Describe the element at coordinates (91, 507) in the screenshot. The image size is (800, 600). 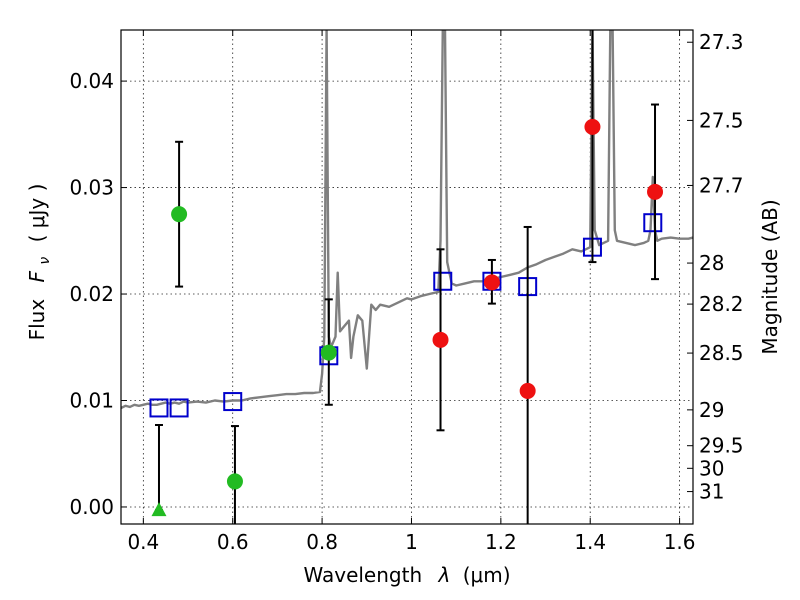
I see `y-tick-label: 0.00` at that location.